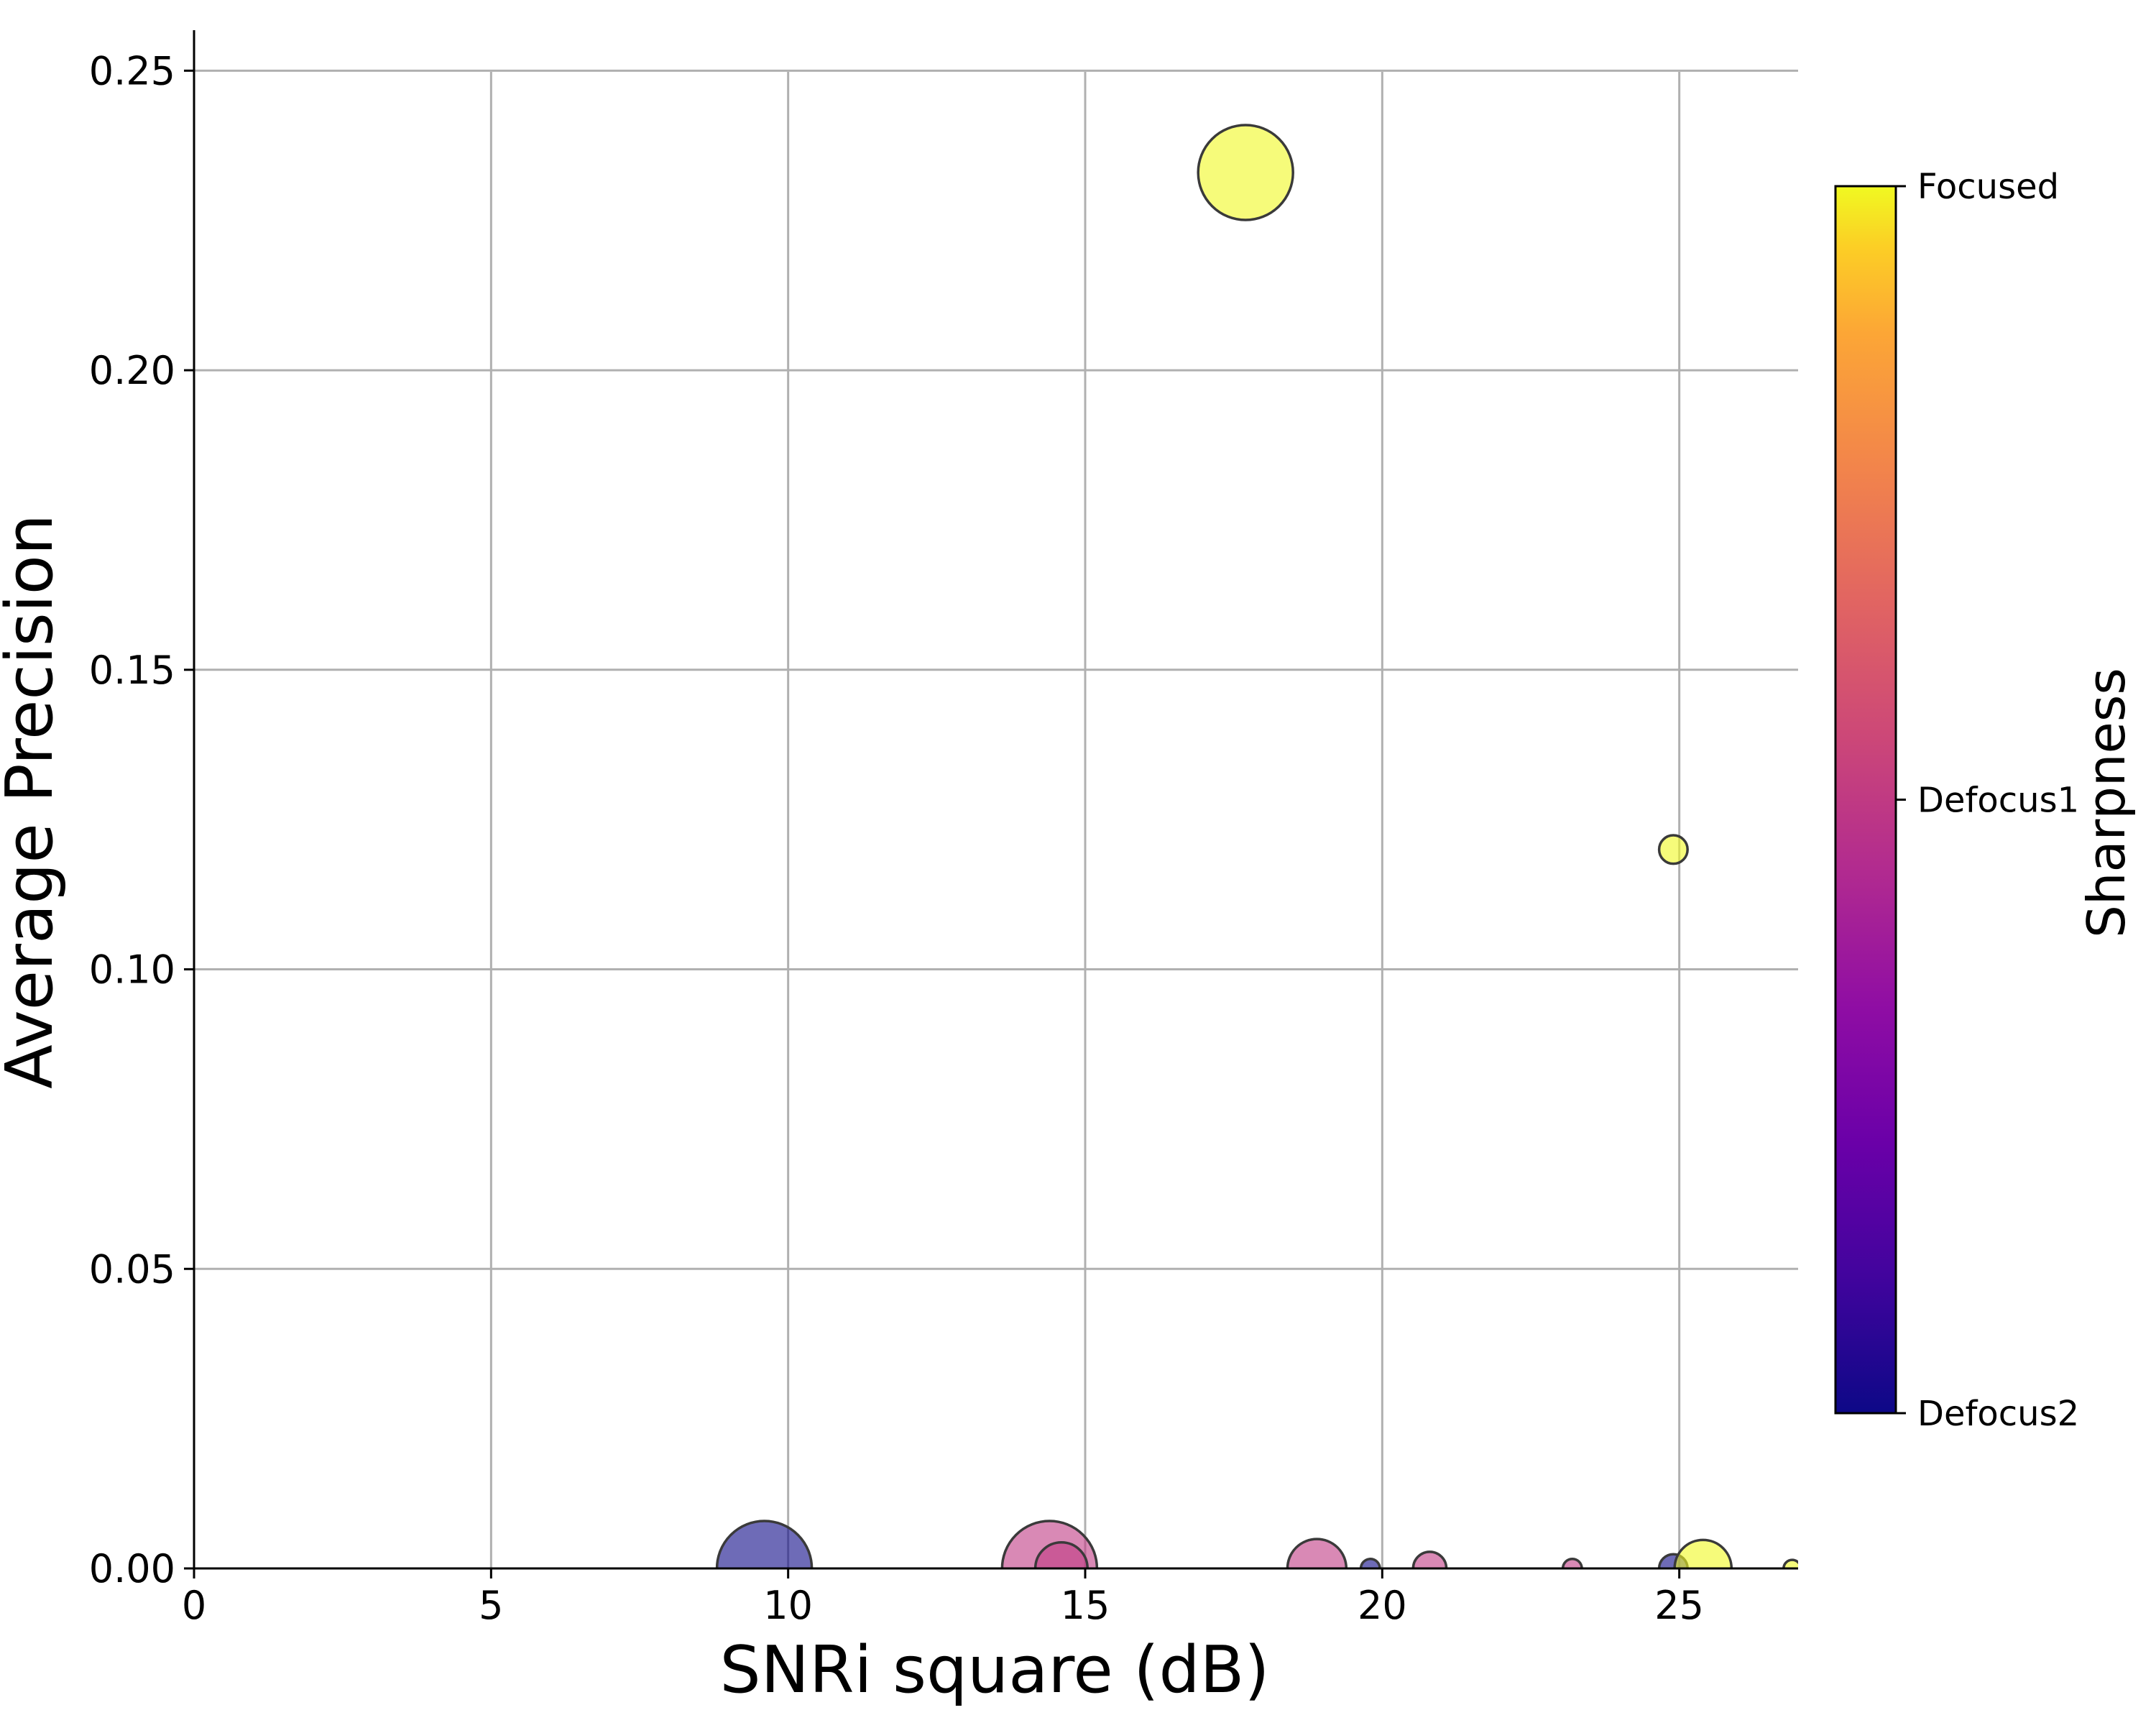  I want to click on y-axis-title: Average Precision, so click(34, 801).